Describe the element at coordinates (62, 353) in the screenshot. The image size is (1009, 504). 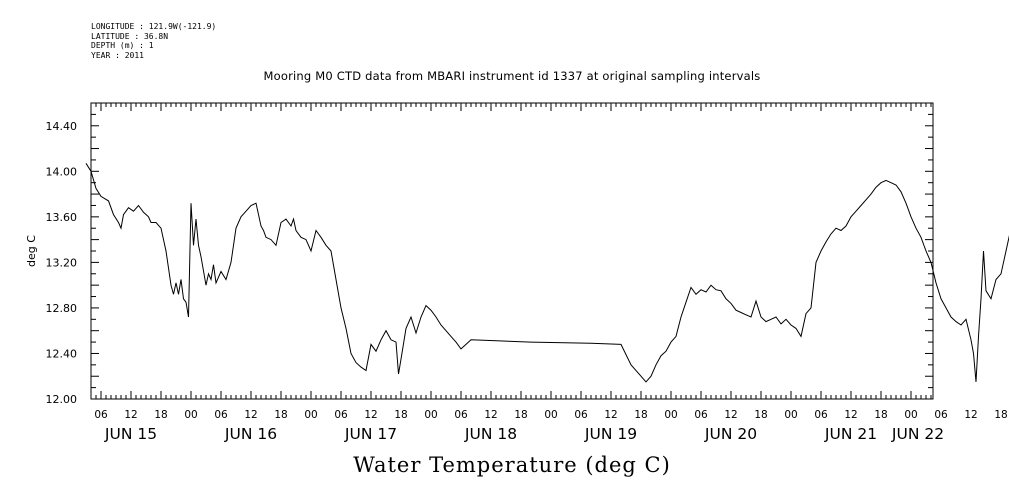
I see `y-tick-label: 12.40` at that location.